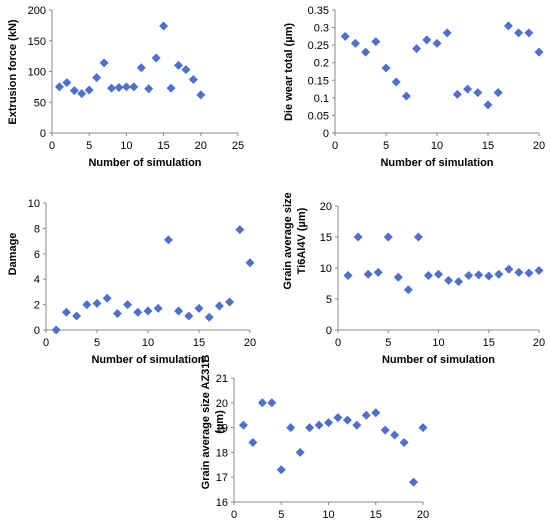 The width and height of the screenshot is (550, 520). Describe the element at coordinates (326, 269) in the screenshot. I see `y-tick-label: 10` at that location.